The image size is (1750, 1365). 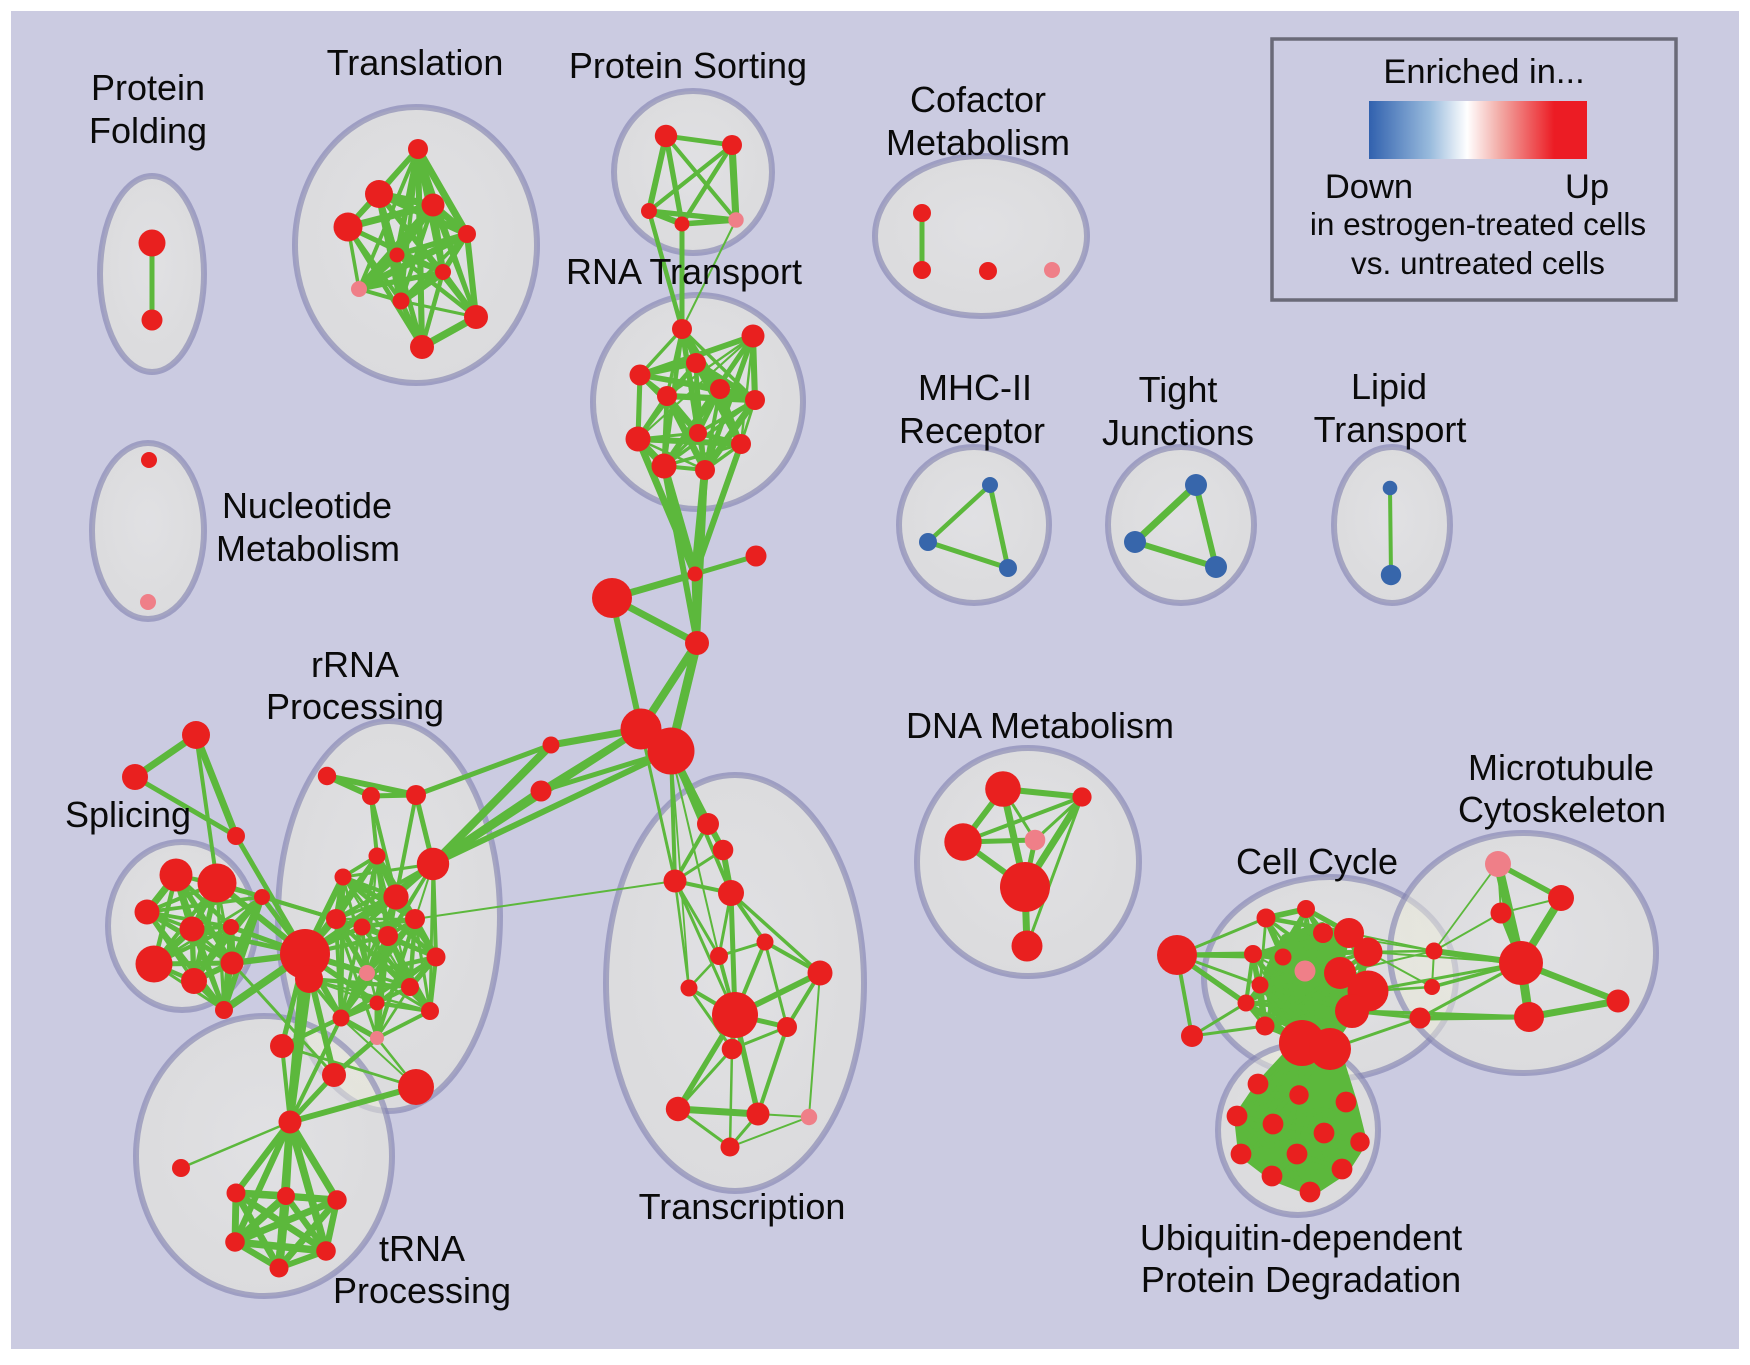 What do you see at coordinates (1562, 809) in the screenshot?
I see `svg-text: Cytoskeleton` at bounding box center [1562, 809].